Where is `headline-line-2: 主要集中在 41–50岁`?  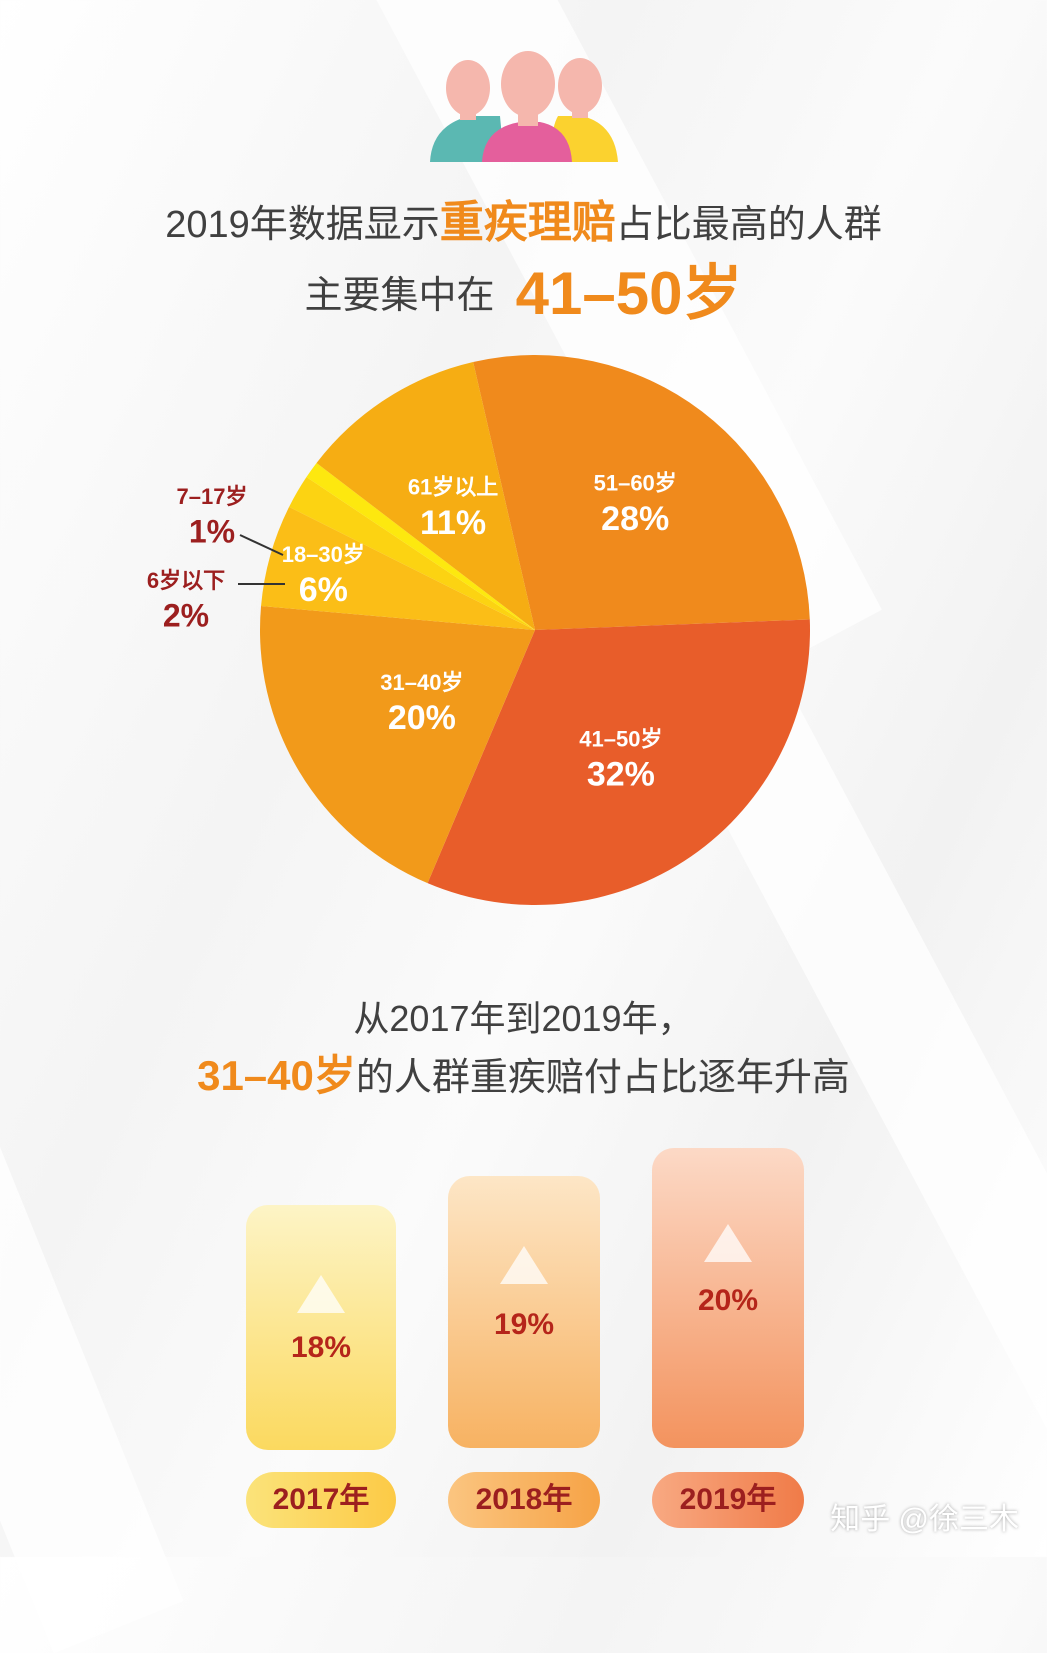
headline-line-2: 主要集中在 41–50岁 is located at coordinates (523, 288).